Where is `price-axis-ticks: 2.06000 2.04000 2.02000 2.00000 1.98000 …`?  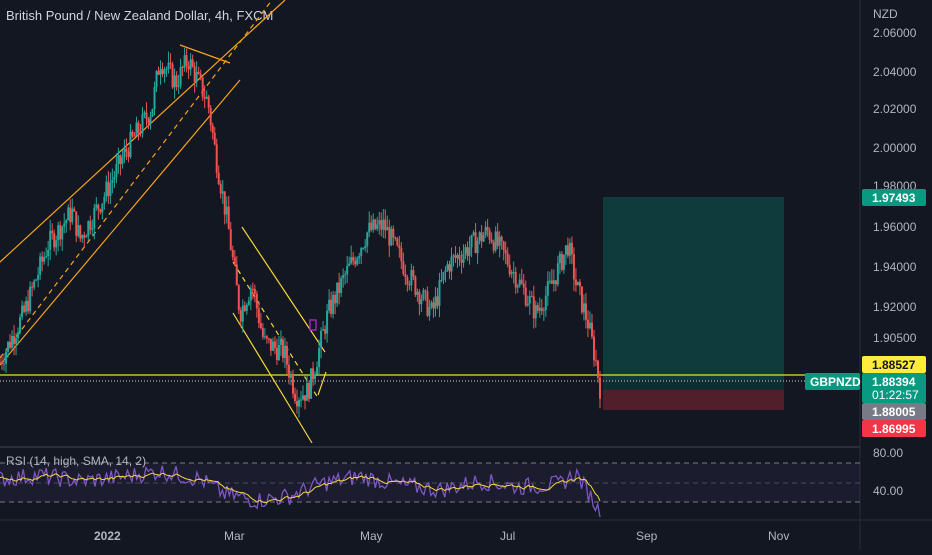 price-axis-ticks: 2.06000 2.04000 2.02000 2.00000 1.98000 … is located at coordinates (895, 185).